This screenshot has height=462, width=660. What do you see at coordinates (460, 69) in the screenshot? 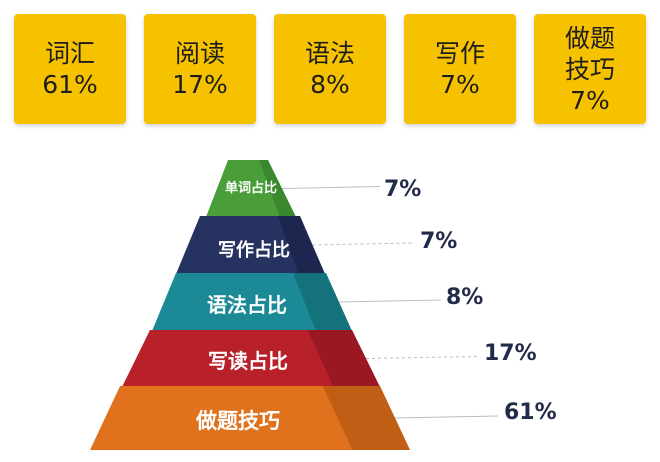
I see `card-writing: 写作 7%` at bounding box center [460, 69].